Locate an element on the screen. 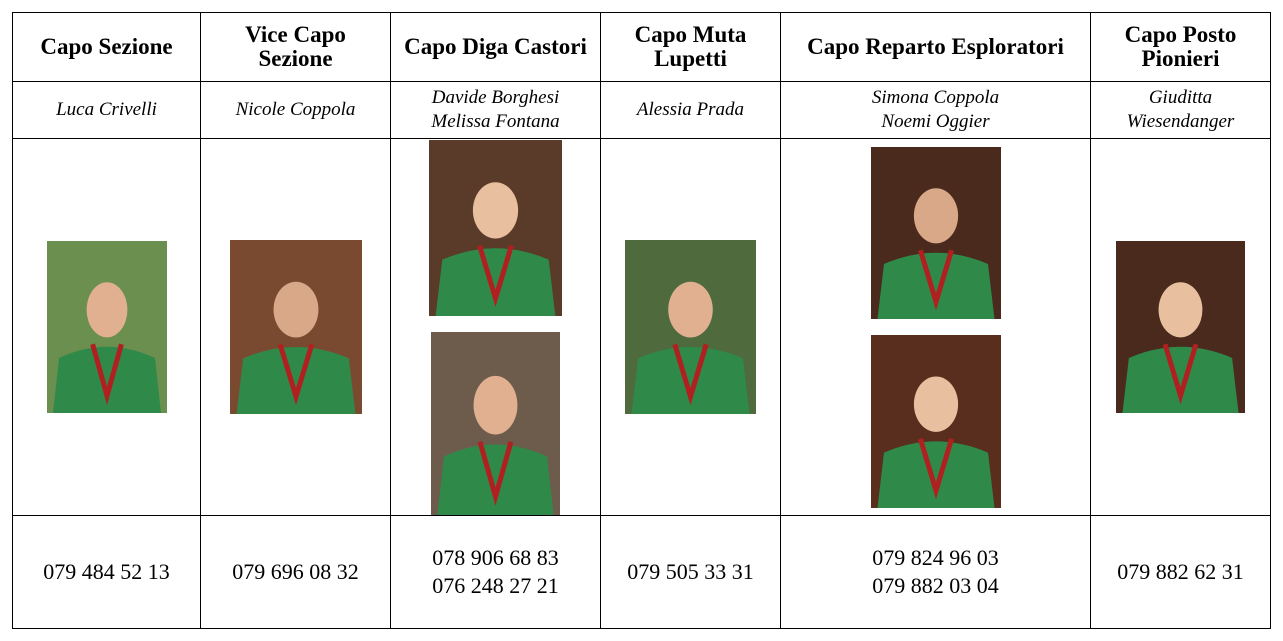  person-name: Noemi Oggier is located at coordinates (935, 121).